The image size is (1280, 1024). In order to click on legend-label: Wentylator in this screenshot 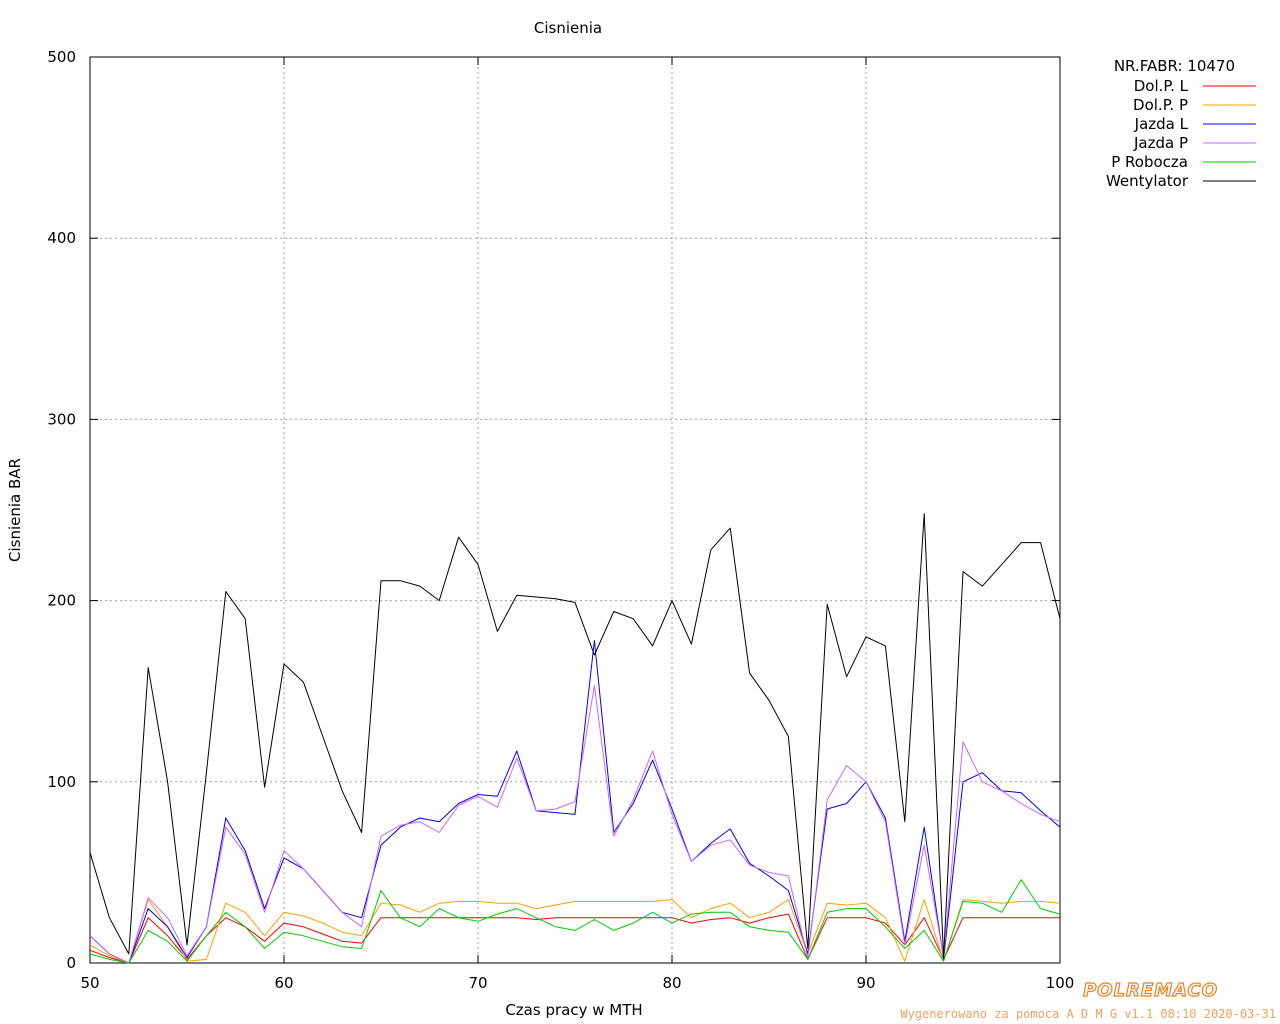, I will do `click(1147, 181)`.